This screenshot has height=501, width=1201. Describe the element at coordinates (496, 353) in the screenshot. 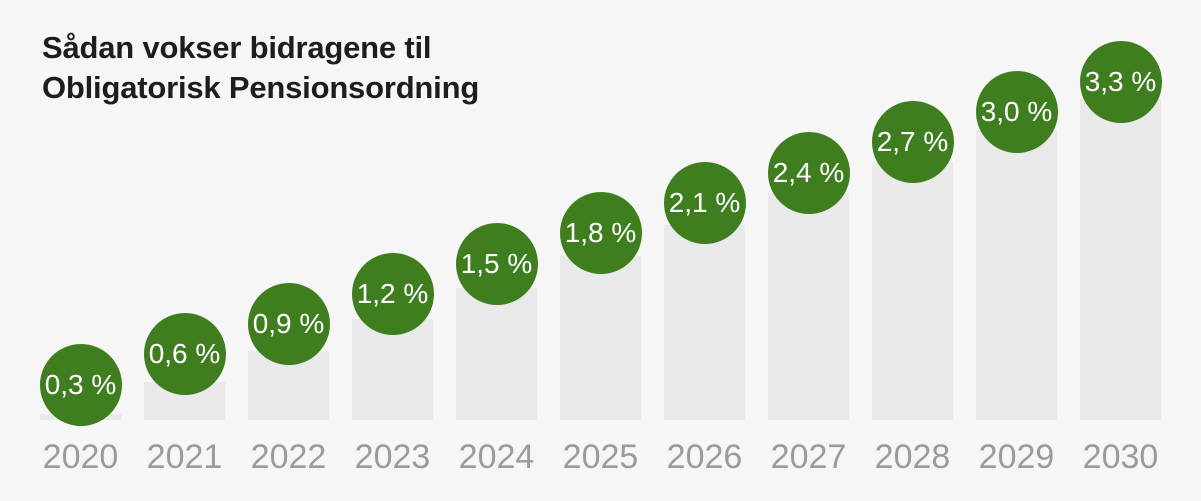

I see `bar-2024` at that location.